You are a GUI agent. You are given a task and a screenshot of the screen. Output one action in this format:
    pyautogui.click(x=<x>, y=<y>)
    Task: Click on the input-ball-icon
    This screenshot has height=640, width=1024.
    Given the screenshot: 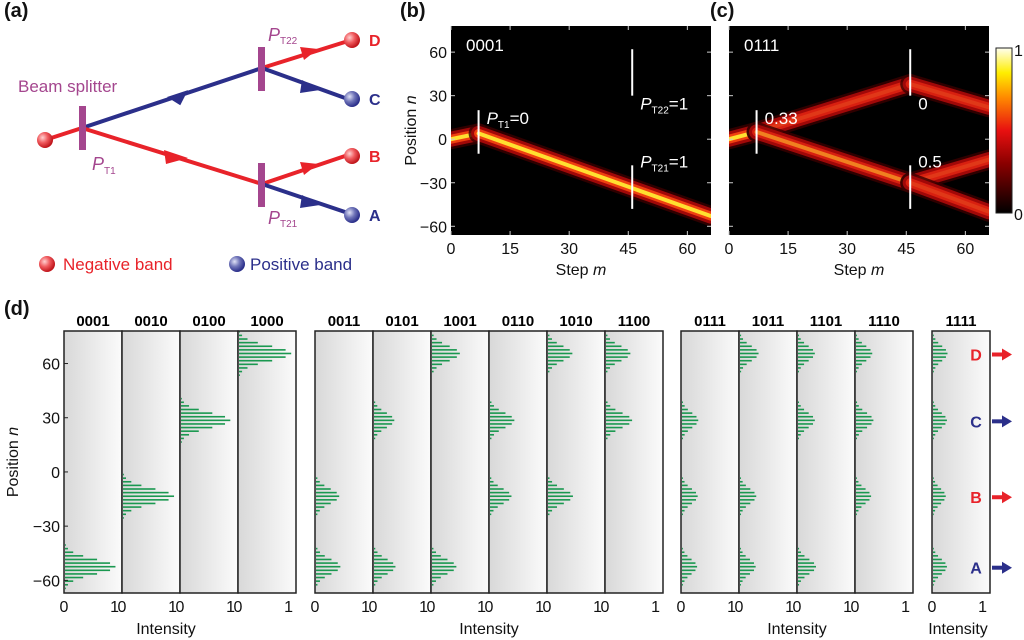 What is the action you would take?
    pyautogui.click(x=45, y=140)
    